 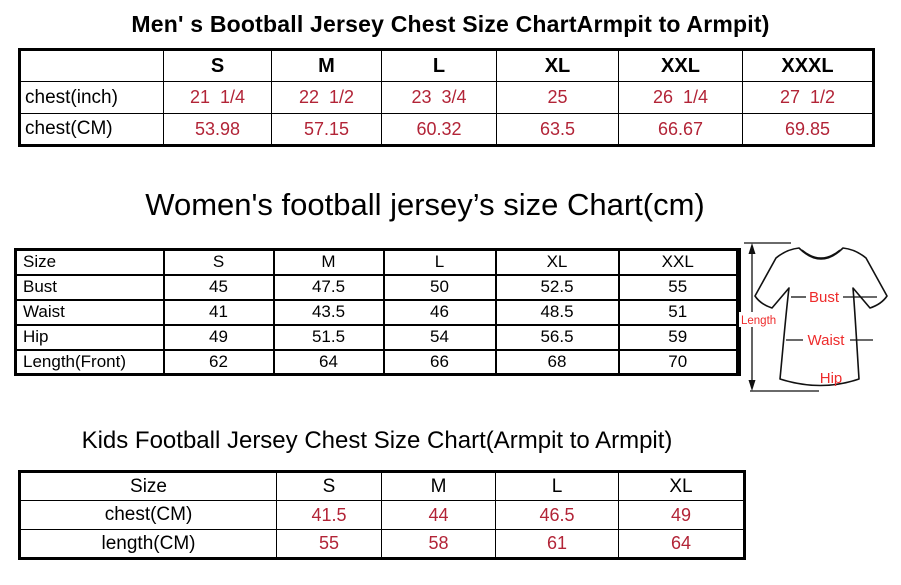 What do you see at coordinates (557, 515) in the screenshot?
I see `value-cell: 46.5` at bounding box center [557, 515].